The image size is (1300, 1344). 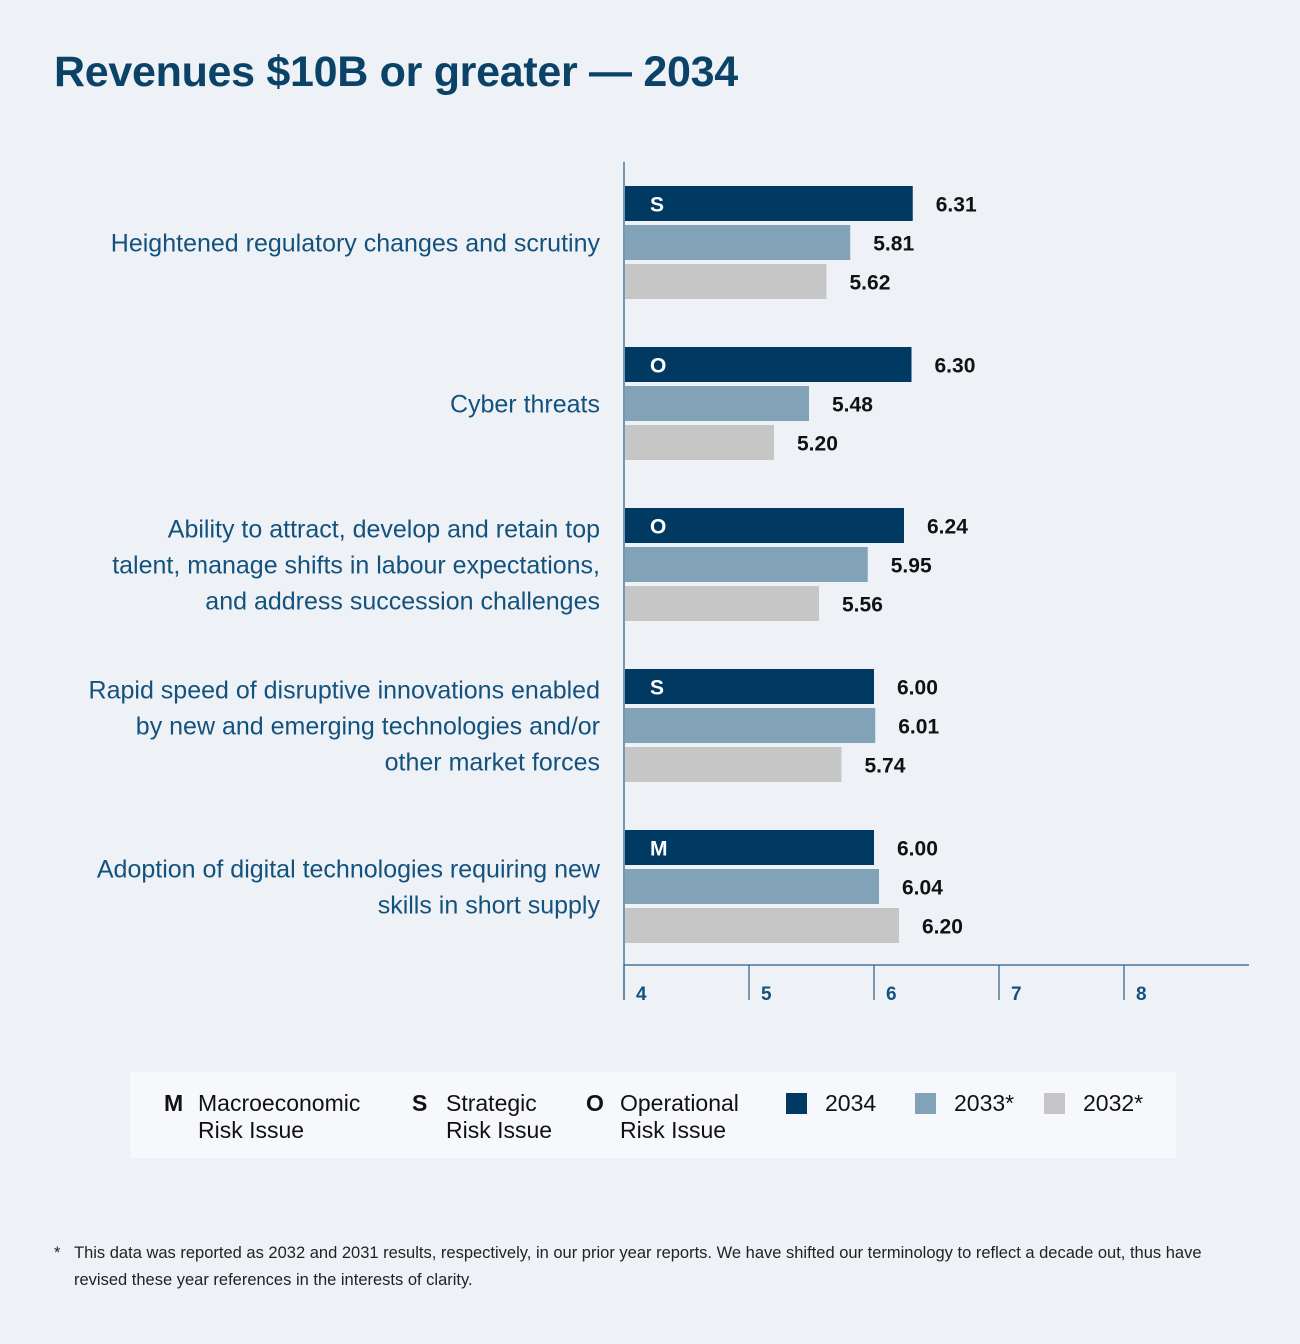 I want to click on value-label-4-series-1: 6.04, so click(x=922, y=888).